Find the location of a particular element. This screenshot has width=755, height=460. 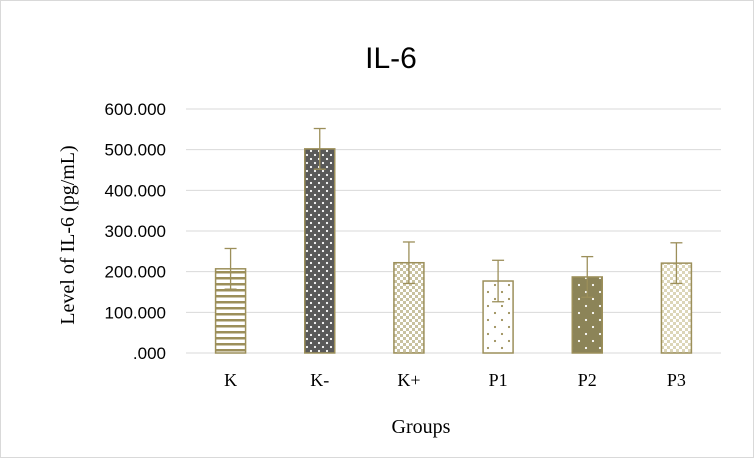

y-tick-label: 600.000 is located at coordinates (135, 109).